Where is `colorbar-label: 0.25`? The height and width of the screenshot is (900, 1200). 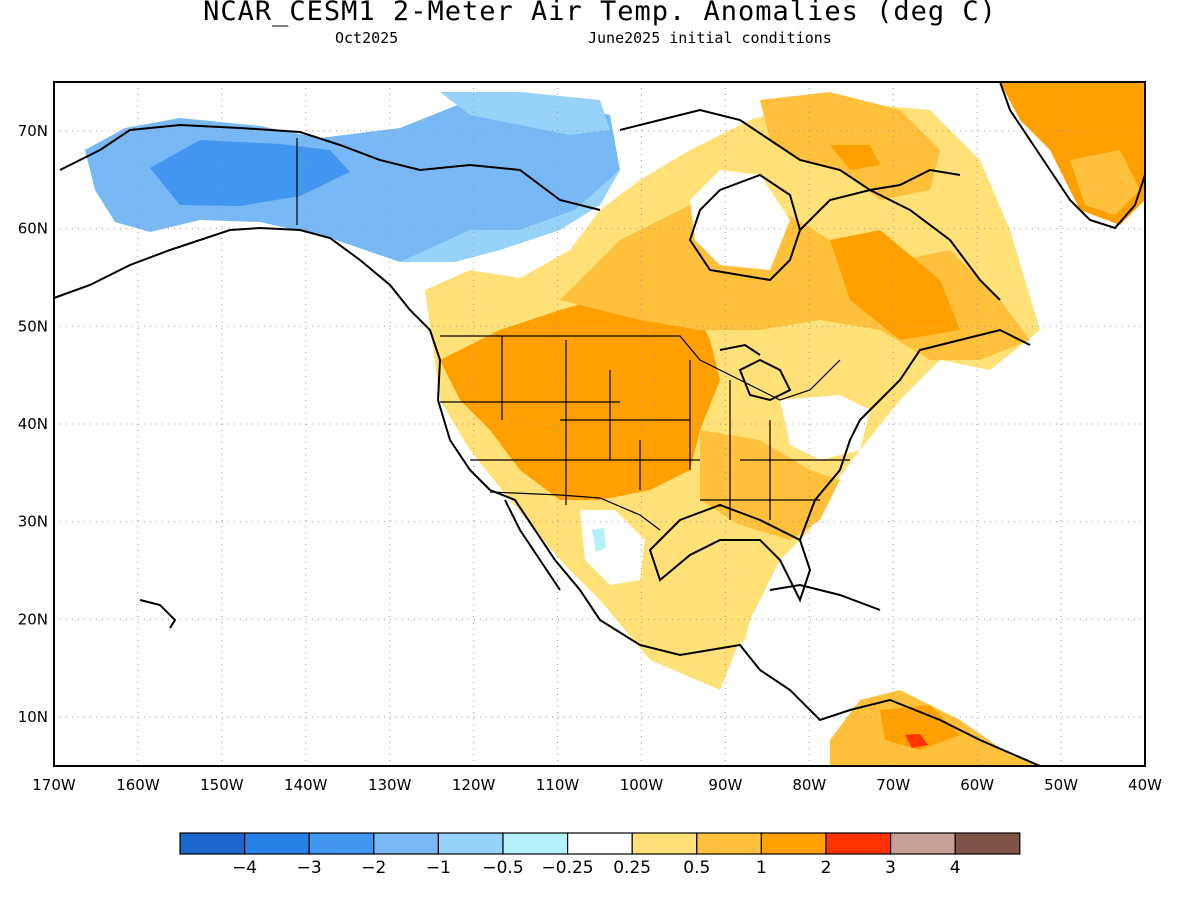 colorbar-label: 0.25 is located at coordinates (632, 868).